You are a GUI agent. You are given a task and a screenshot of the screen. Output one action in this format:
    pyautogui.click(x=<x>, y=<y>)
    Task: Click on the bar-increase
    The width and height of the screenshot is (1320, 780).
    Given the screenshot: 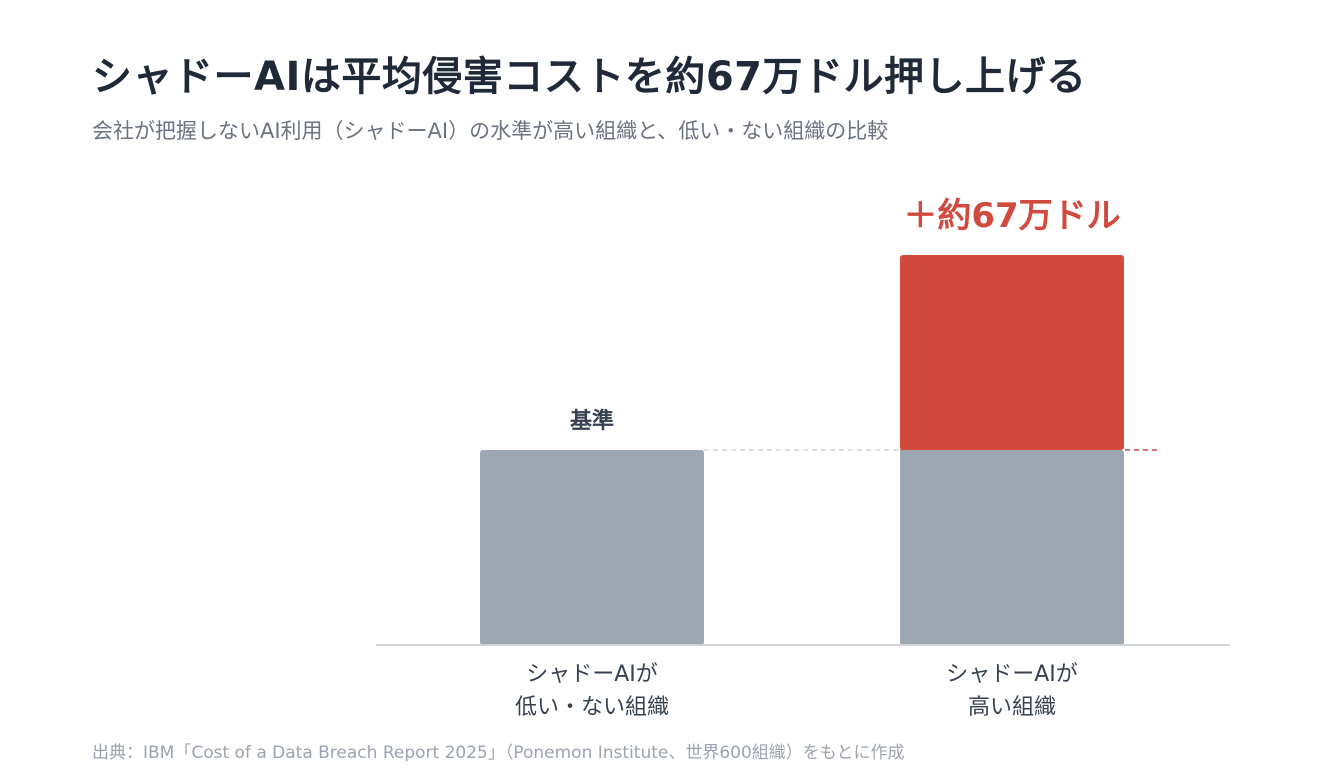 What is the action you would take?
    pyautogui.click(x=1012, y=352)
    